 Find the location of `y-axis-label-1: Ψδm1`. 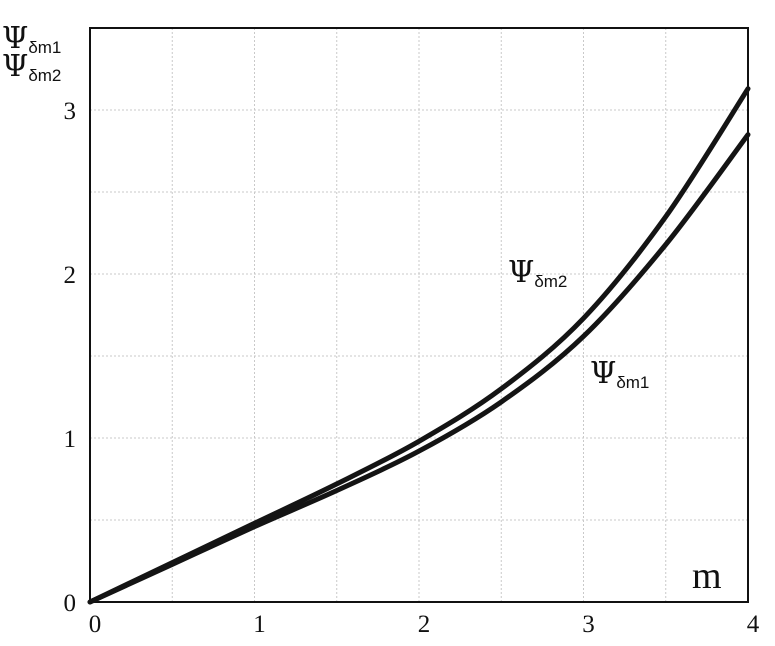

y-axis-label-1: Ψδm1 is located at coordinates (31, 39).